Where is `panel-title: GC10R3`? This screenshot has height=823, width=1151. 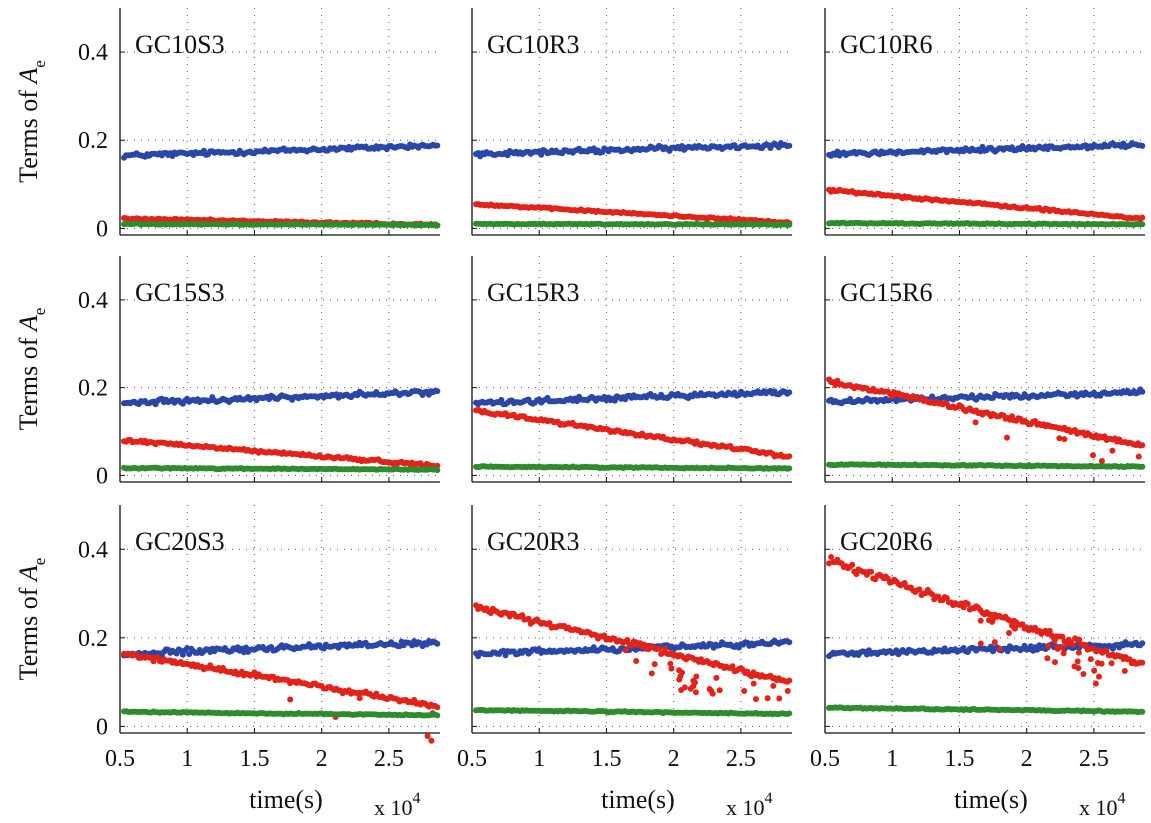 panel-title: GC10R3 is located at coordinates (533, 44).